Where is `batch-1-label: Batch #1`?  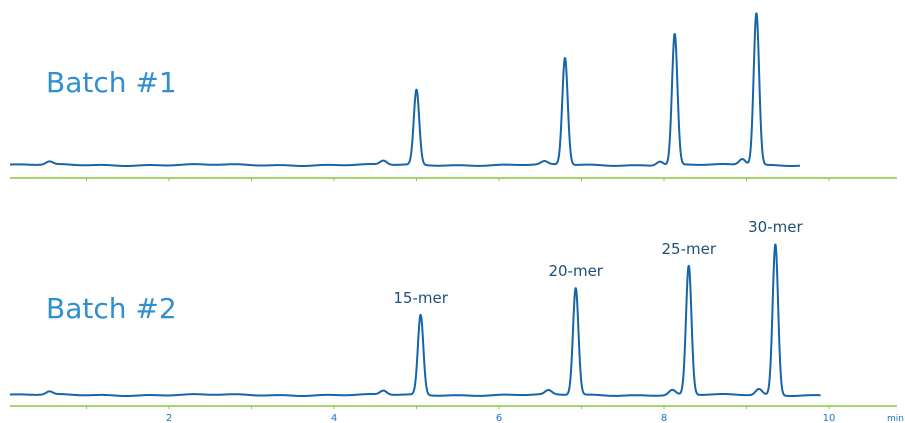
batch-1-label: Batch #1 is located at coordinates (111, 82).